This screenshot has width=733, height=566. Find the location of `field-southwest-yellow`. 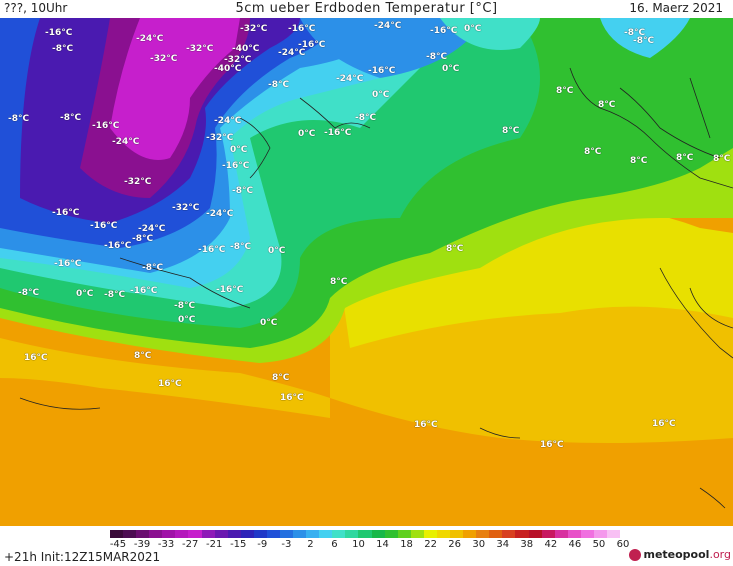

field-southwest-yellow is located at coordinates (165, 378).